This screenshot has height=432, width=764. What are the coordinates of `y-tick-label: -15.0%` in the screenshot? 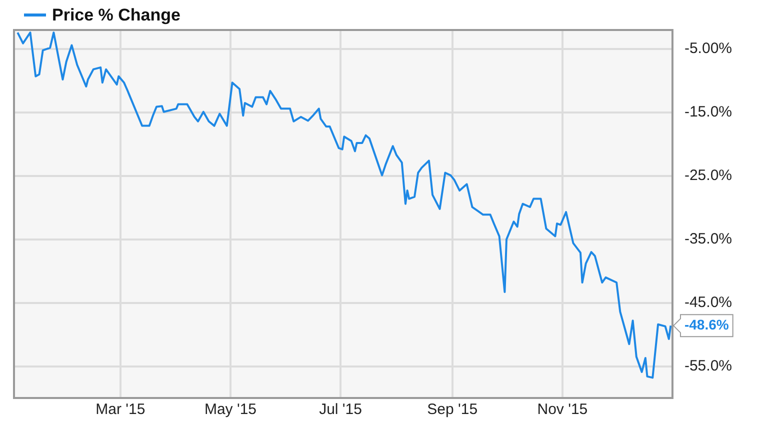 It's located at (708, 112).